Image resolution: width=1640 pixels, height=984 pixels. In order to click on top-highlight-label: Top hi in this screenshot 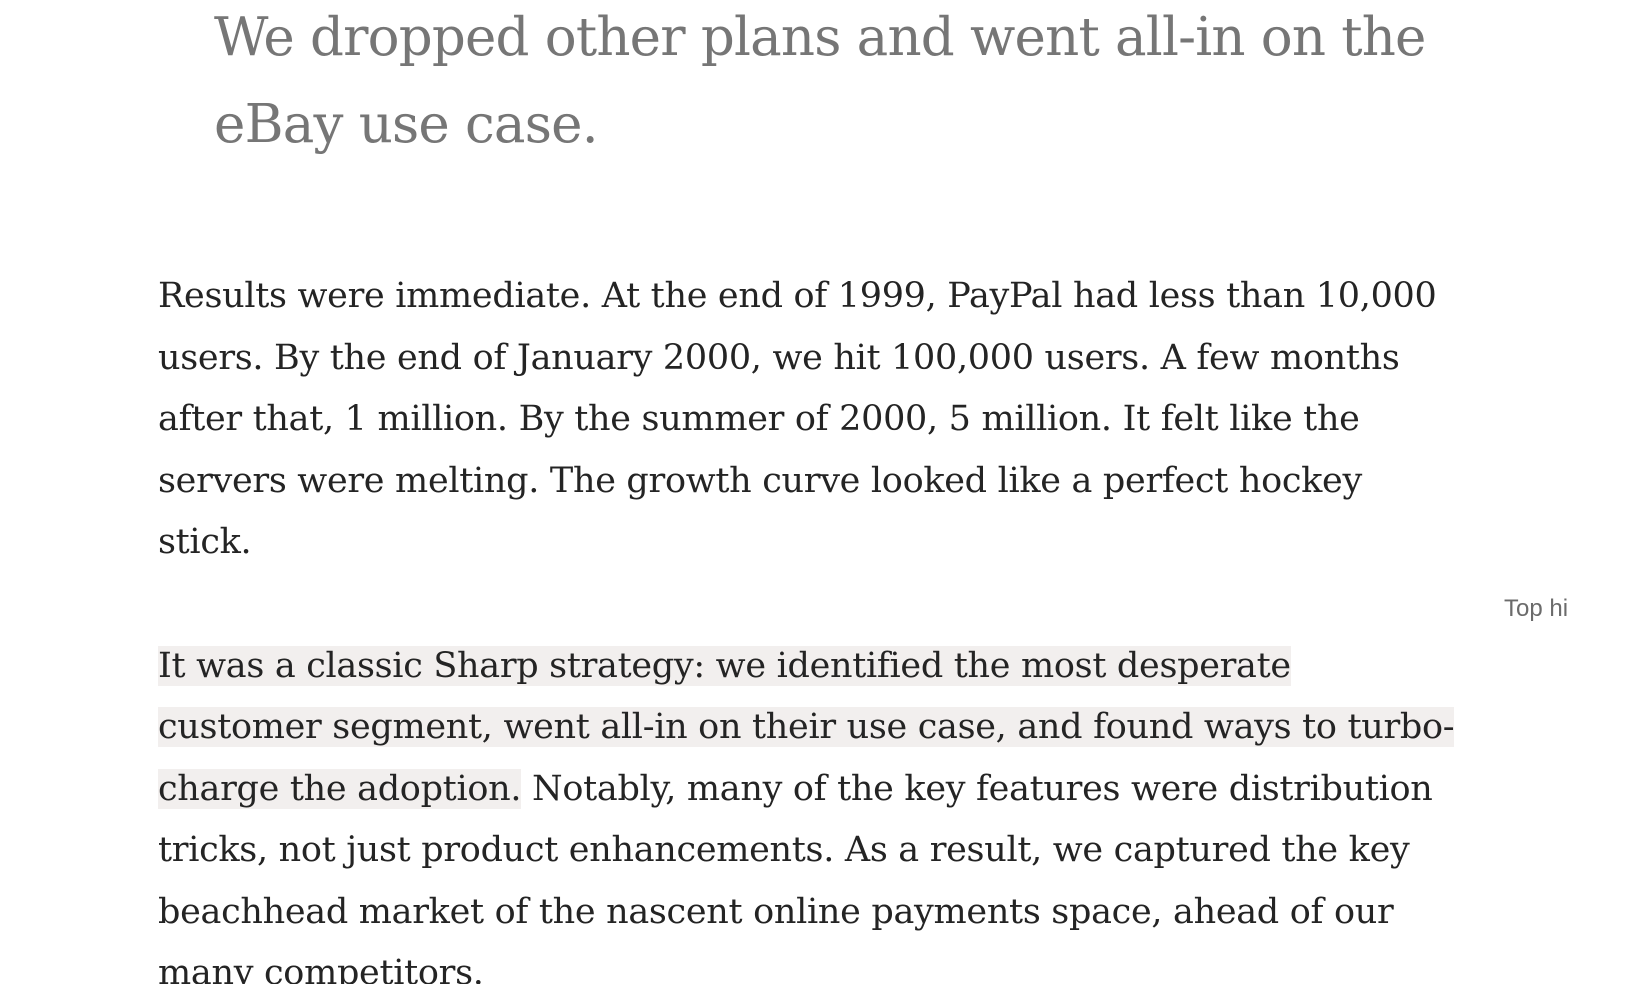, I will do `click(1536, 608)`.